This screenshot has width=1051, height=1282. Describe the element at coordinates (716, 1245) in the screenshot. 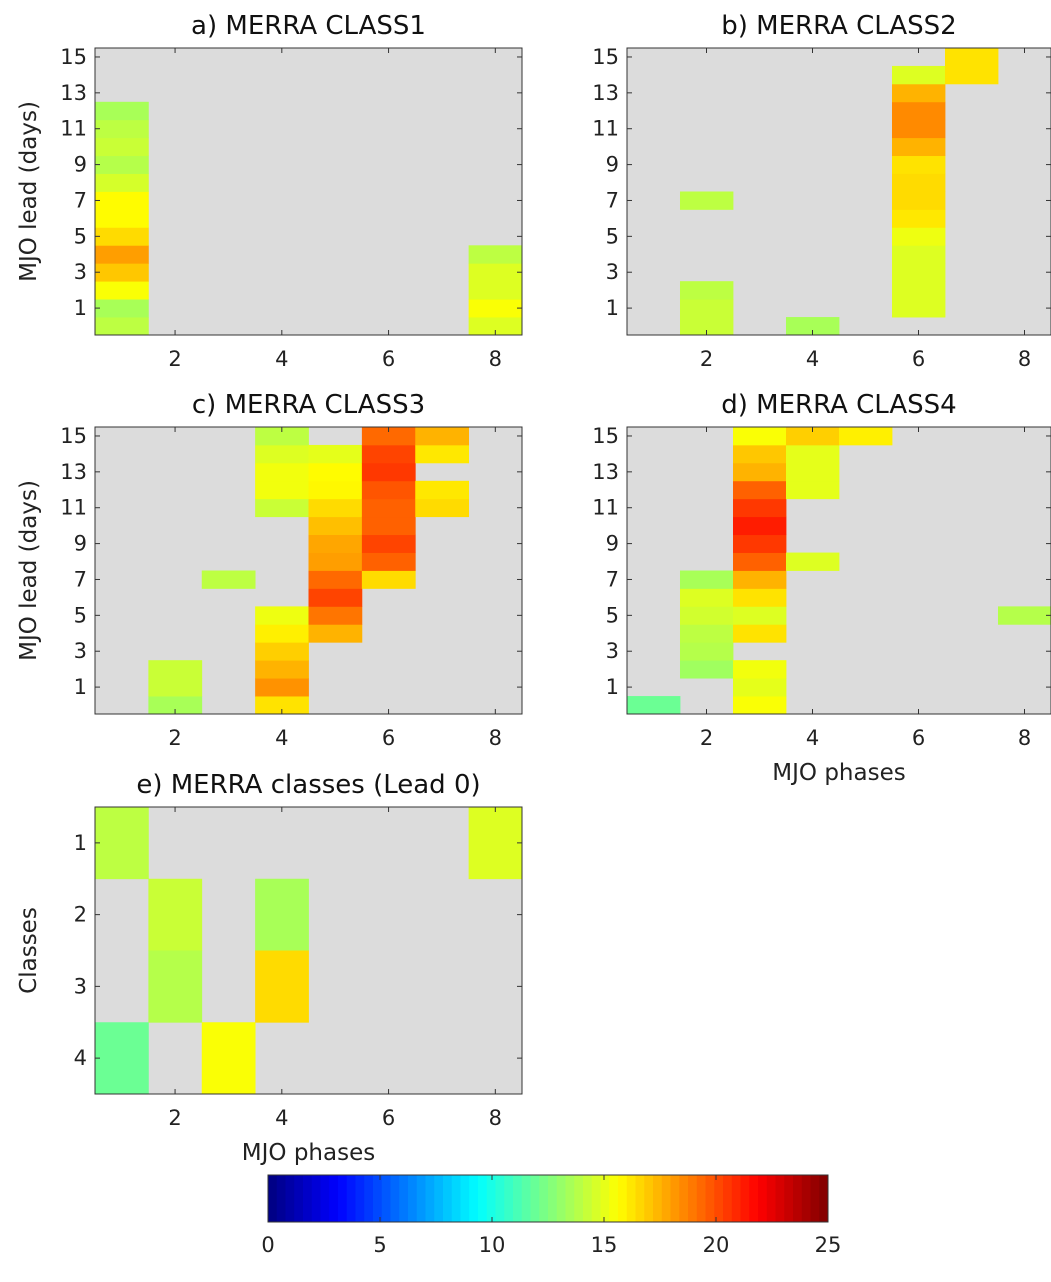

I see `colorbar-tick-label: 20` at that location.